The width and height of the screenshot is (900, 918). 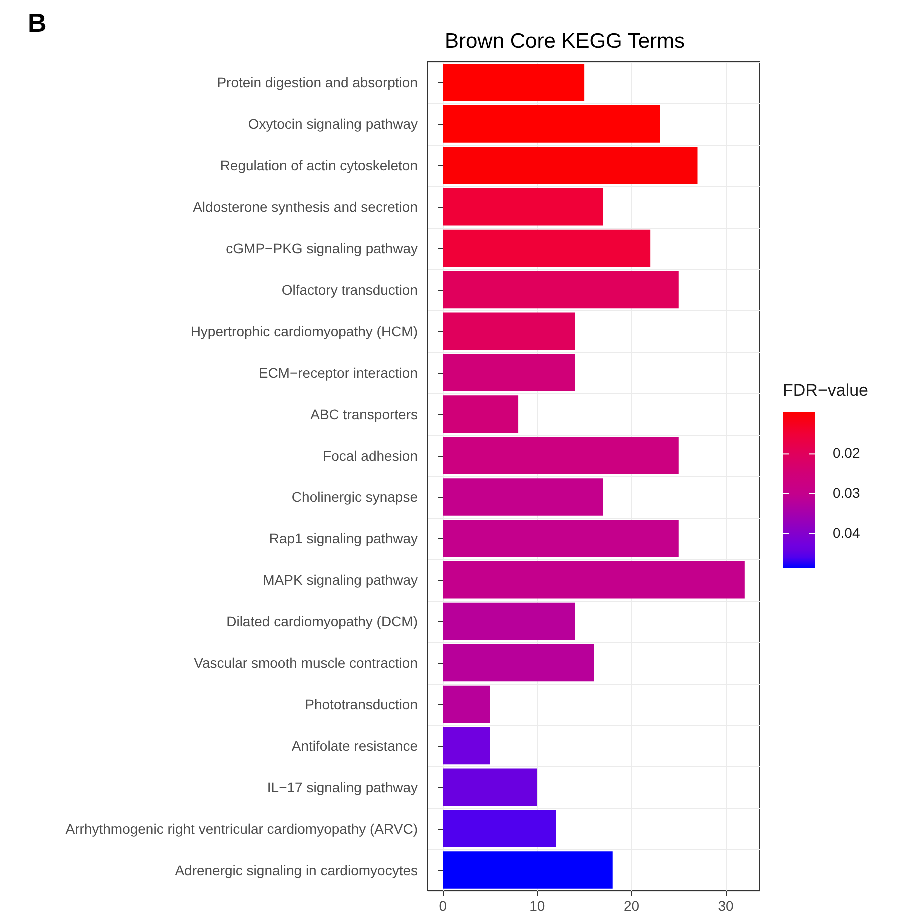 I want to click on y-tick-label: IL−17 signaling pathway, so click(x=342, y=787).